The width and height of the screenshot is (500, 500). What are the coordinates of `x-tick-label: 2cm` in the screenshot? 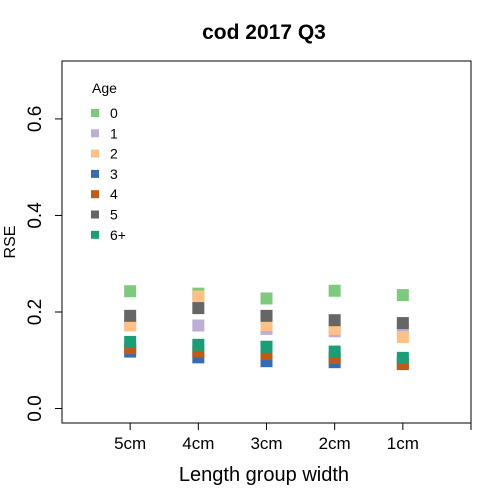 It's located at (335, 443).